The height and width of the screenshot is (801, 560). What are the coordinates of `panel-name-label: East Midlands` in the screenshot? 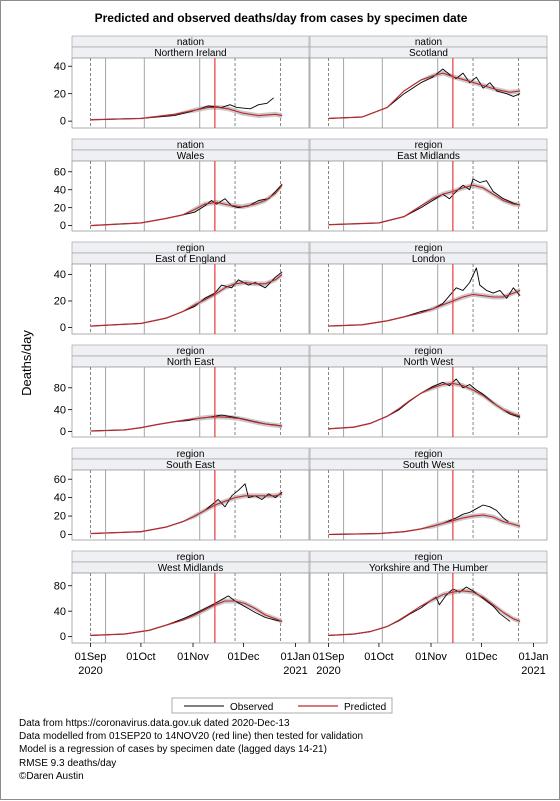 It's located at (428, 156).